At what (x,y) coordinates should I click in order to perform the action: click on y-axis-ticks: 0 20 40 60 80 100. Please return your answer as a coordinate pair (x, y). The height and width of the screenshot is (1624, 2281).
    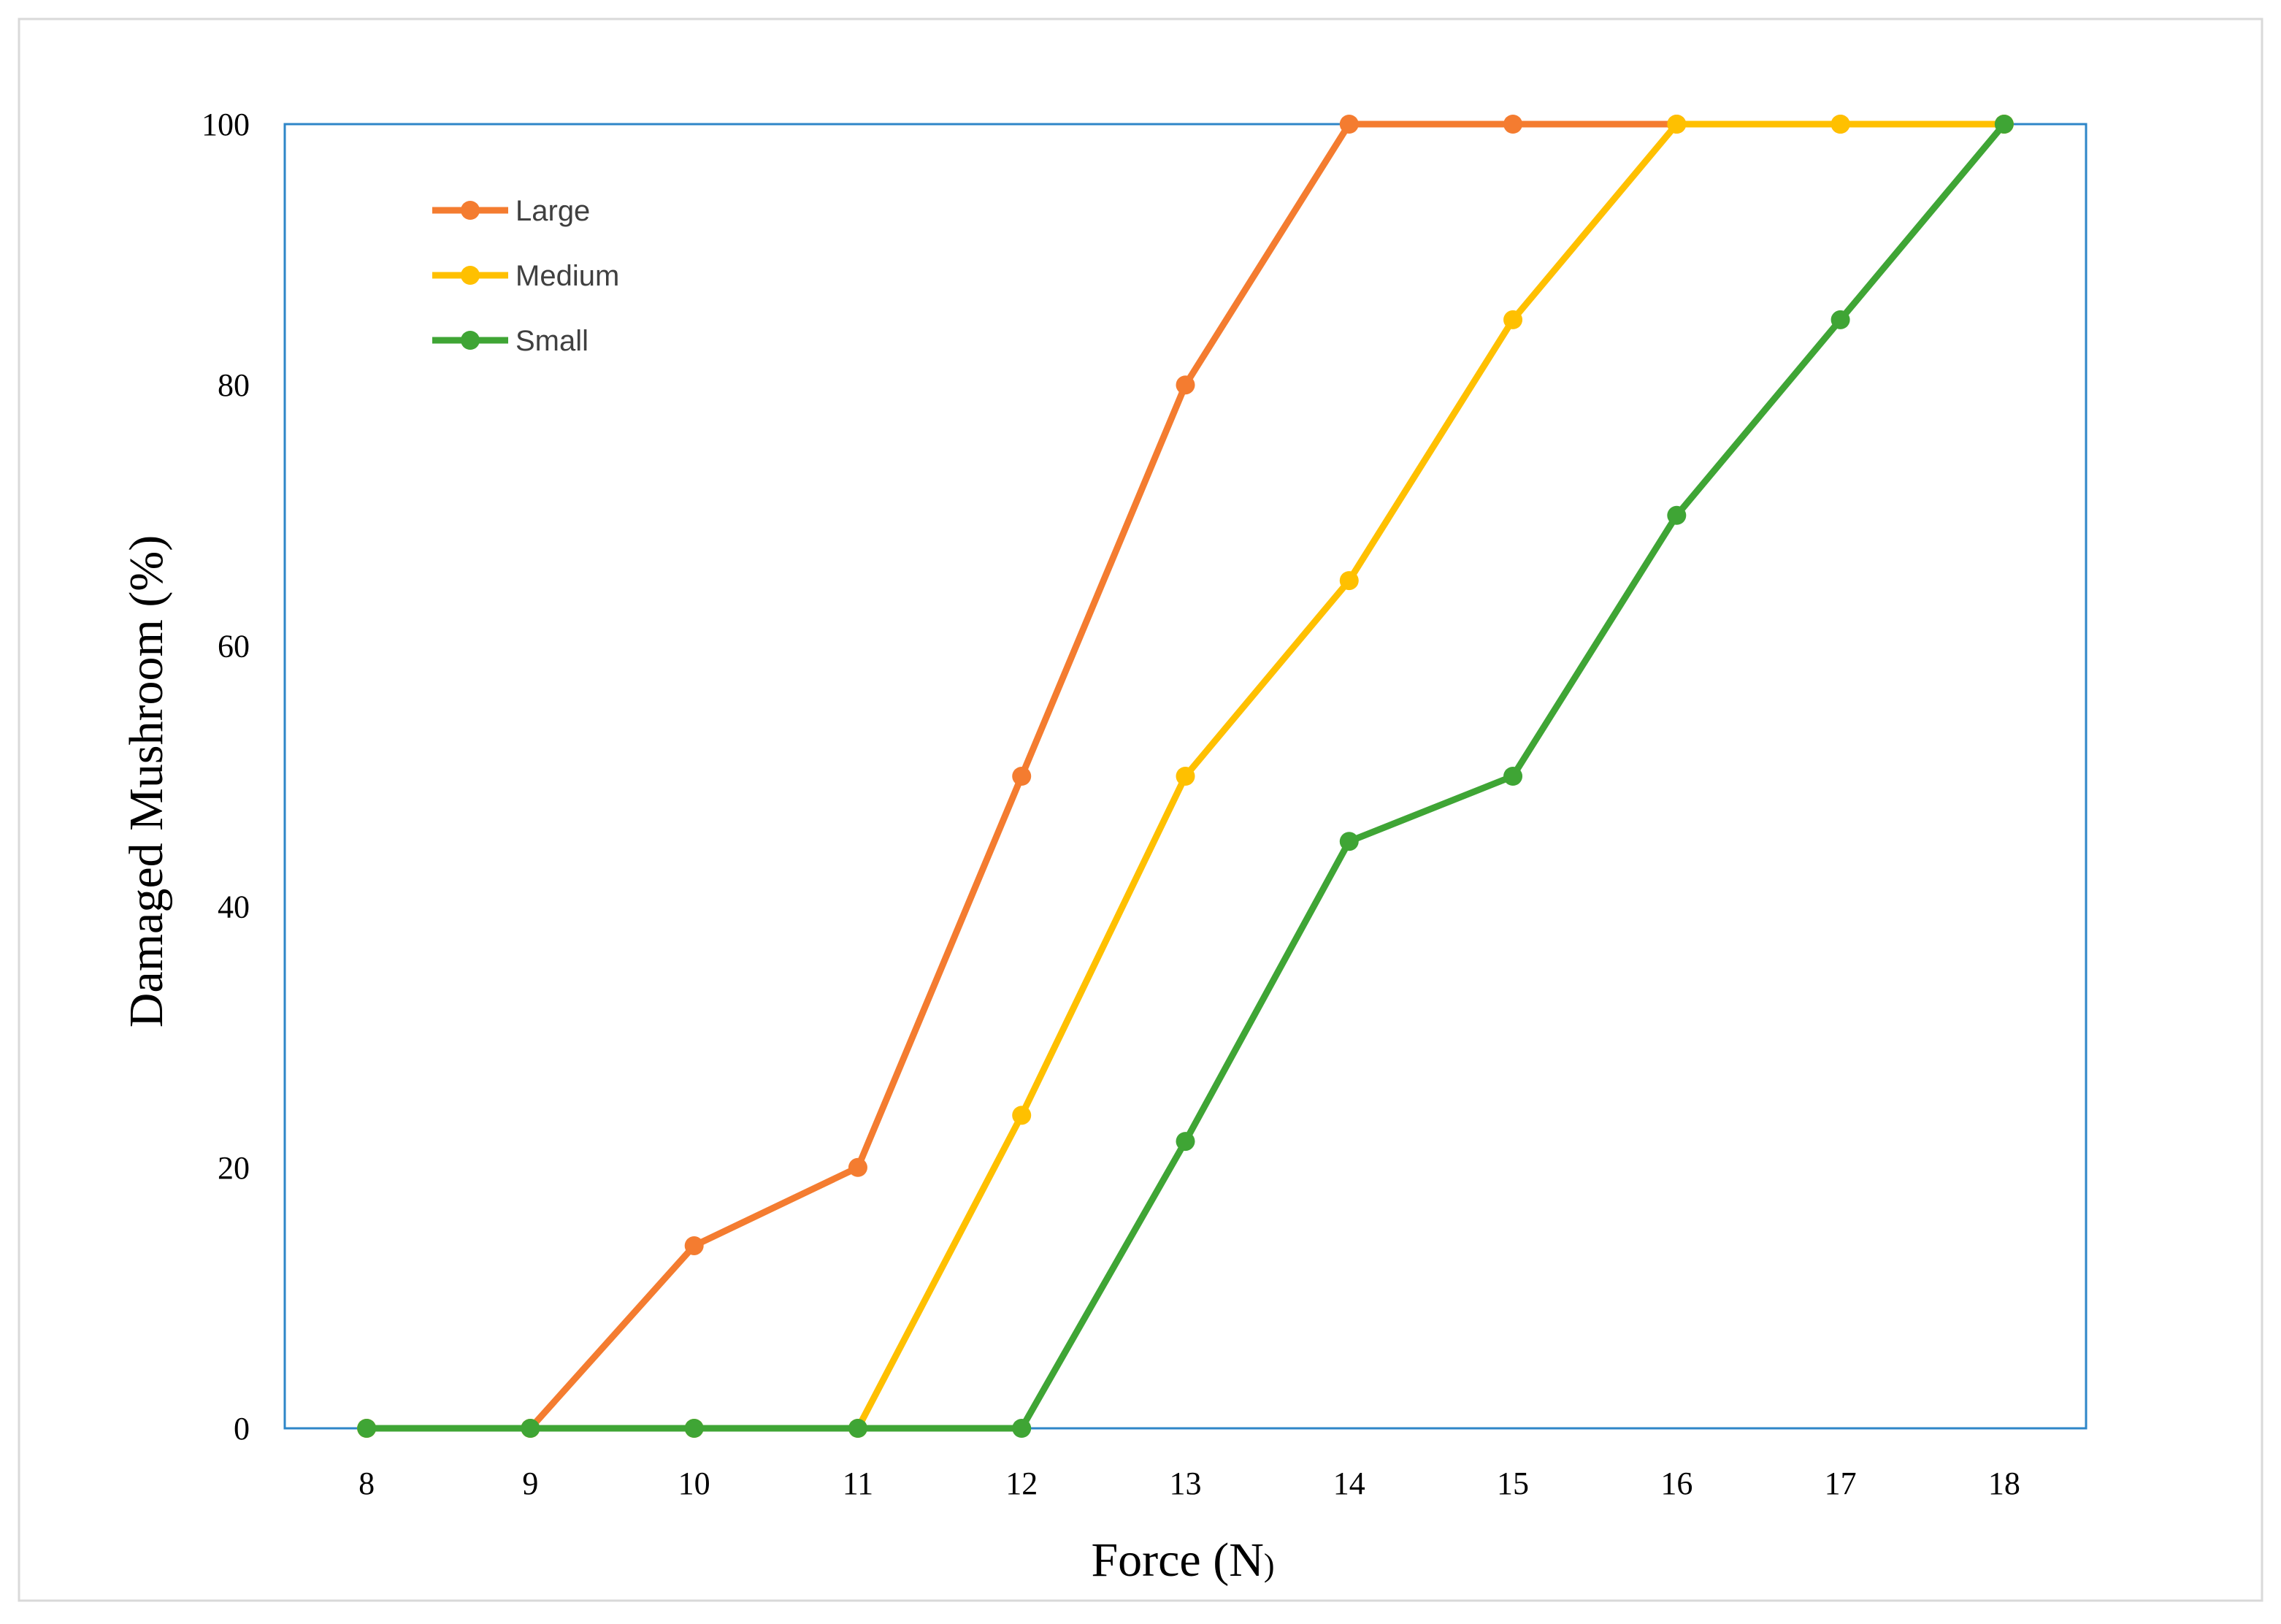
    Looking at the image, I should click on (226, 777).